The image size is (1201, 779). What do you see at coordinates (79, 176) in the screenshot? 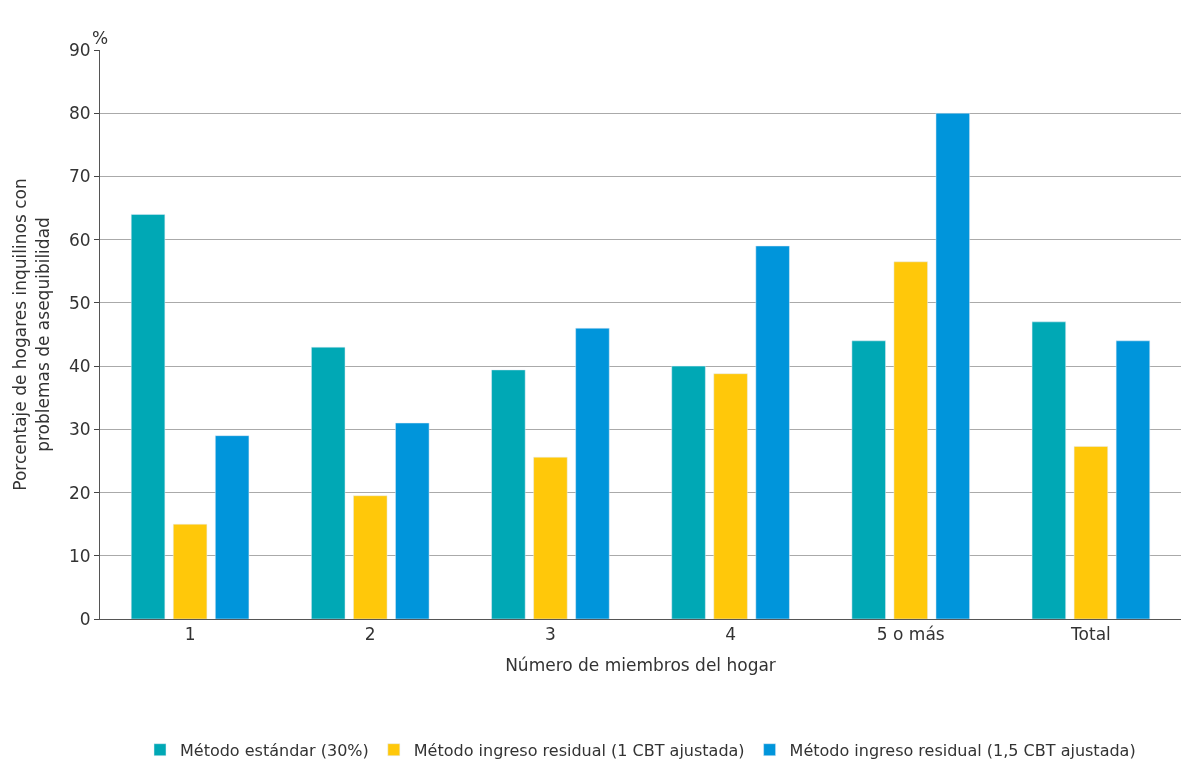
I see `y-tick-label: 70` at bounding box center [79, 176].